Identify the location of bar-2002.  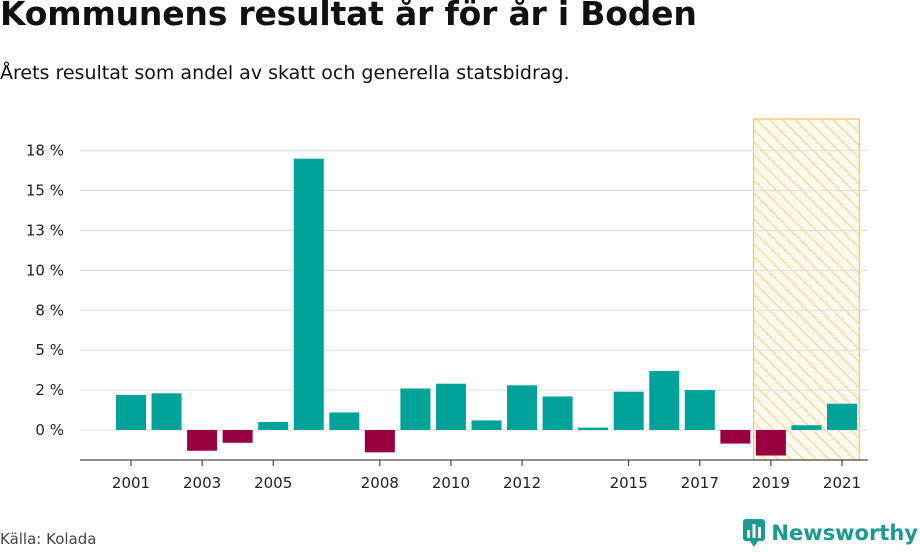
(166, 411).